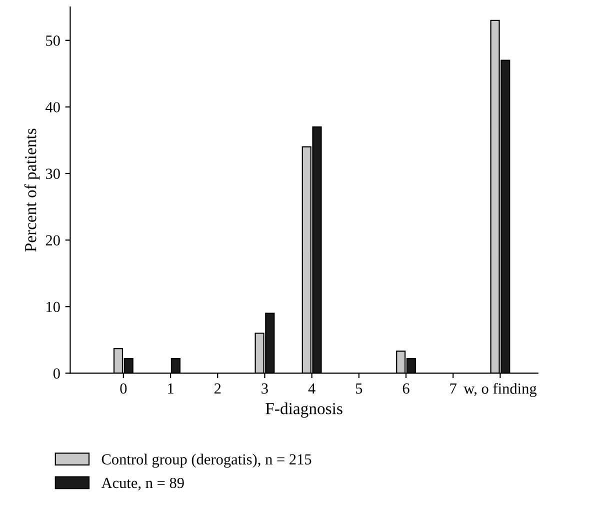  What do you see at coordinates (304, 410) in the screenshot?
I see `x-axis-title: F-diagnosis` at bounding box center [304, 410].